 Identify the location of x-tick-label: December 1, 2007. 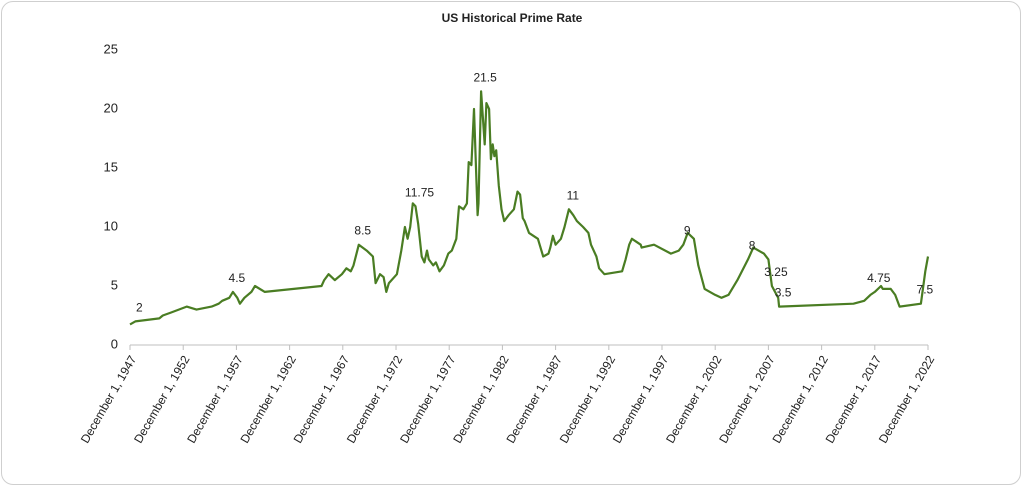
(747, 399).